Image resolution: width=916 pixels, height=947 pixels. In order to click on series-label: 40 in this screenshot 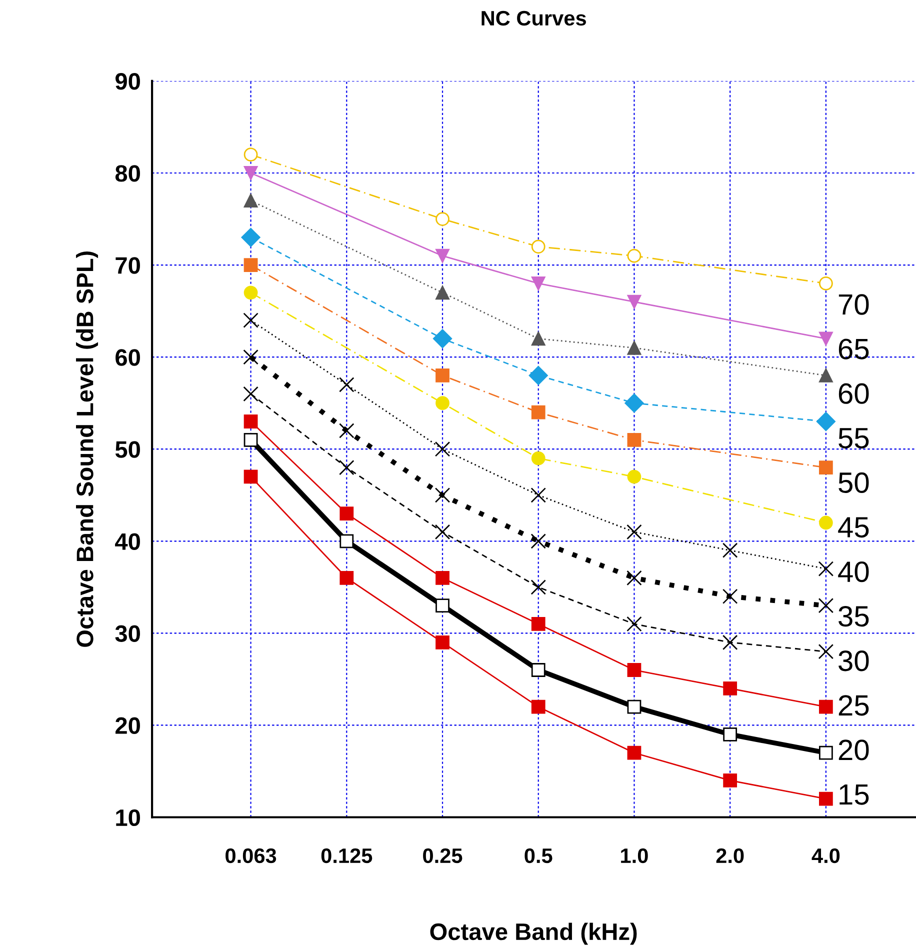, I will do `click(853, 571)`.